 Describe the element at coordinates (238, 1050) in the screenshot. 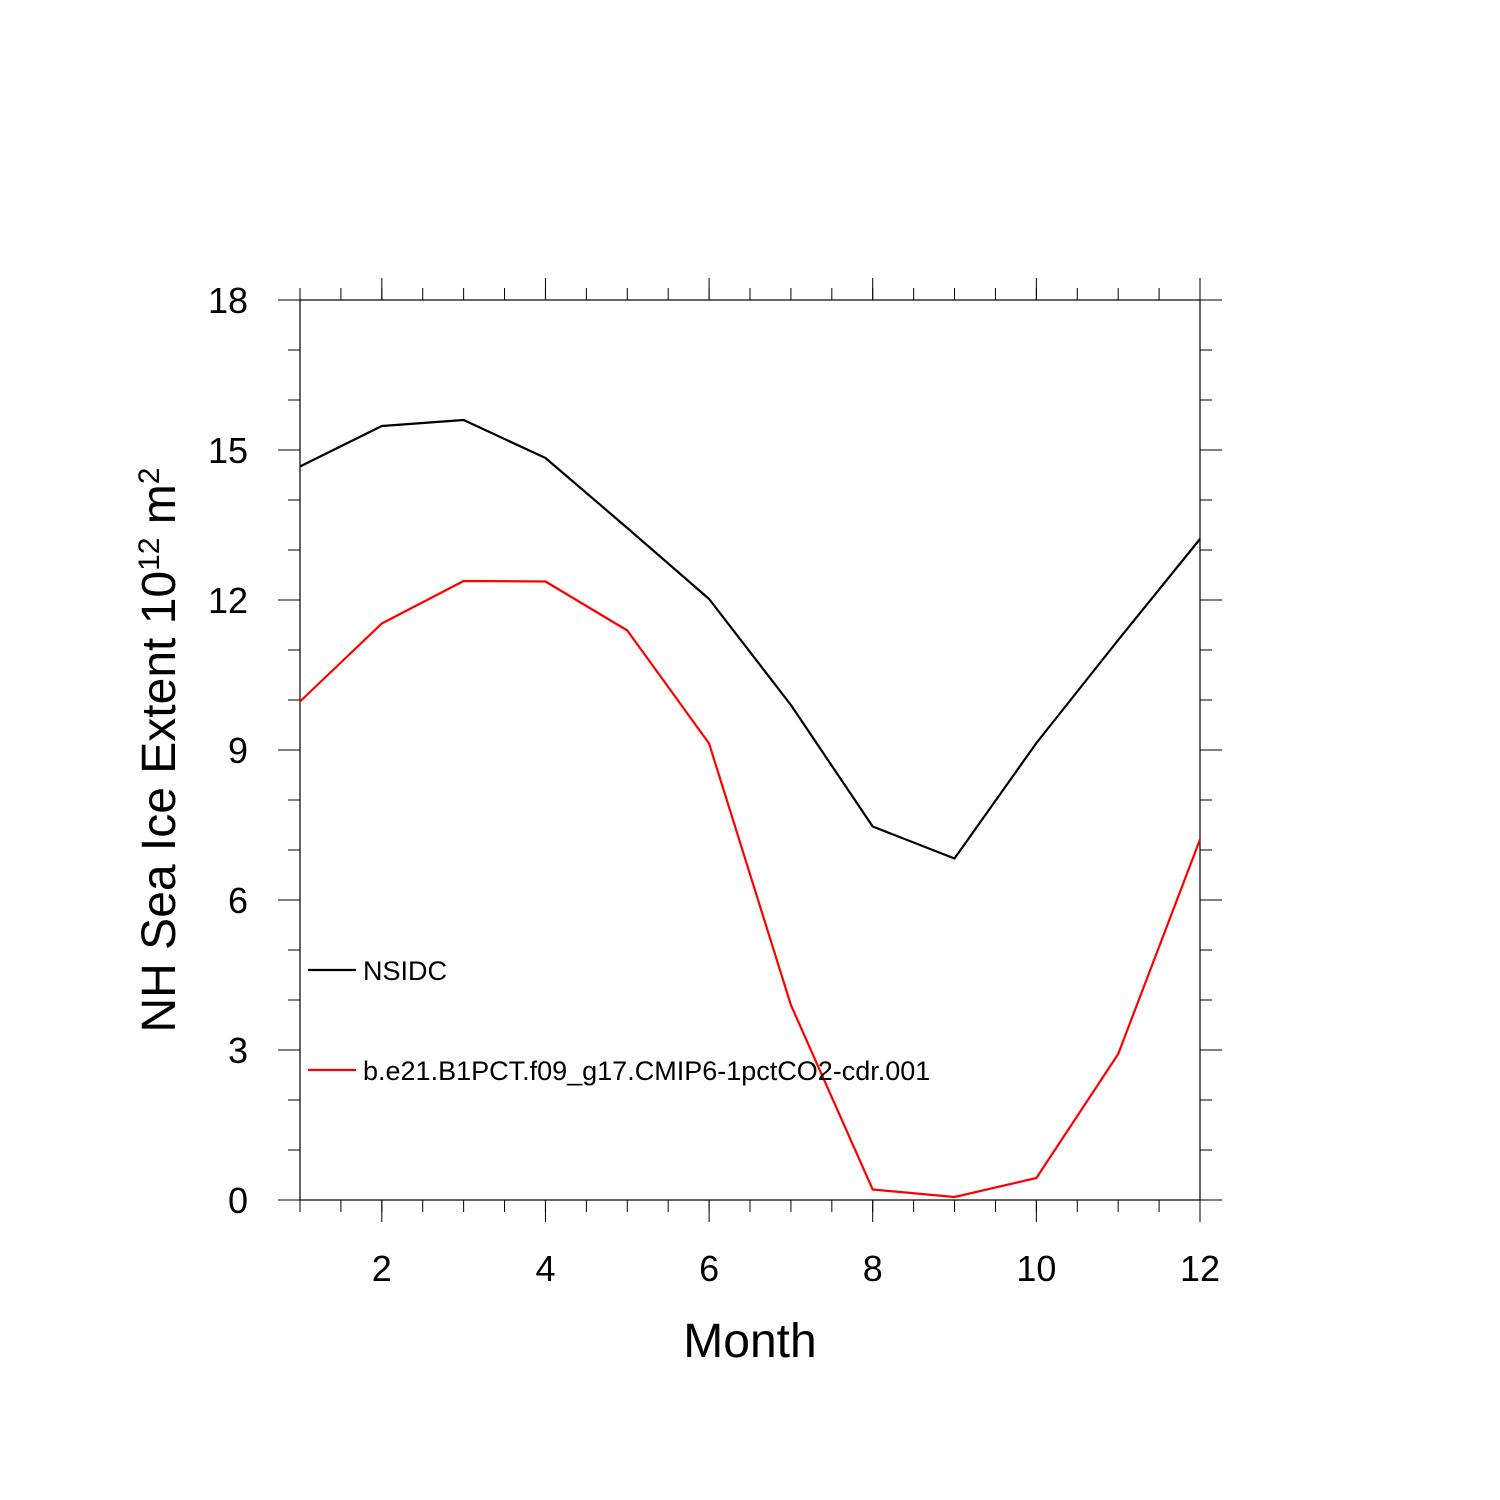

I see `y-tick-label: 3` at that location.